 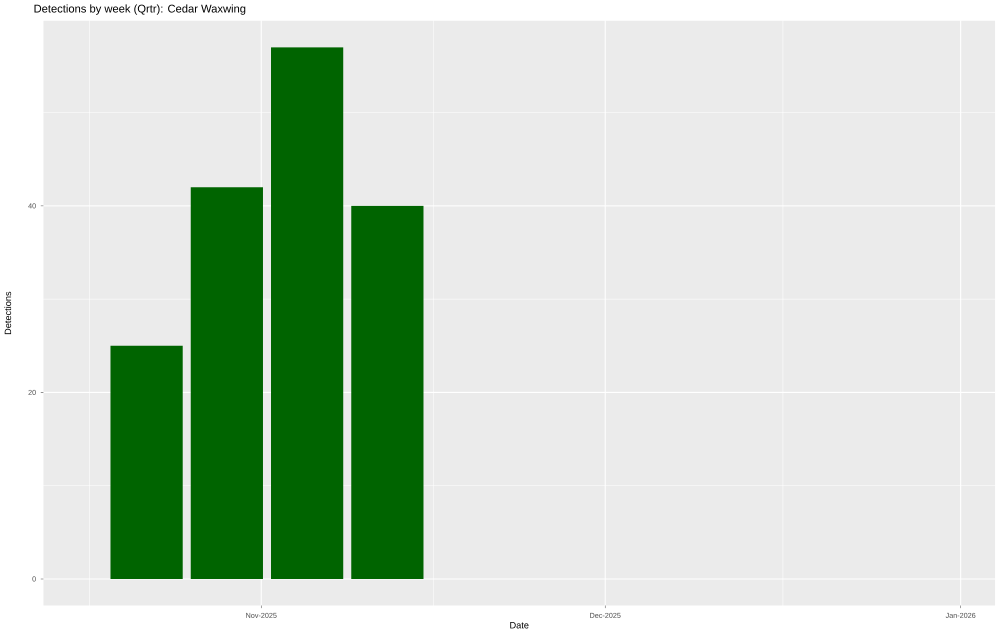 I want to click on x-axis-title: Date, so click(x=519, y=625).